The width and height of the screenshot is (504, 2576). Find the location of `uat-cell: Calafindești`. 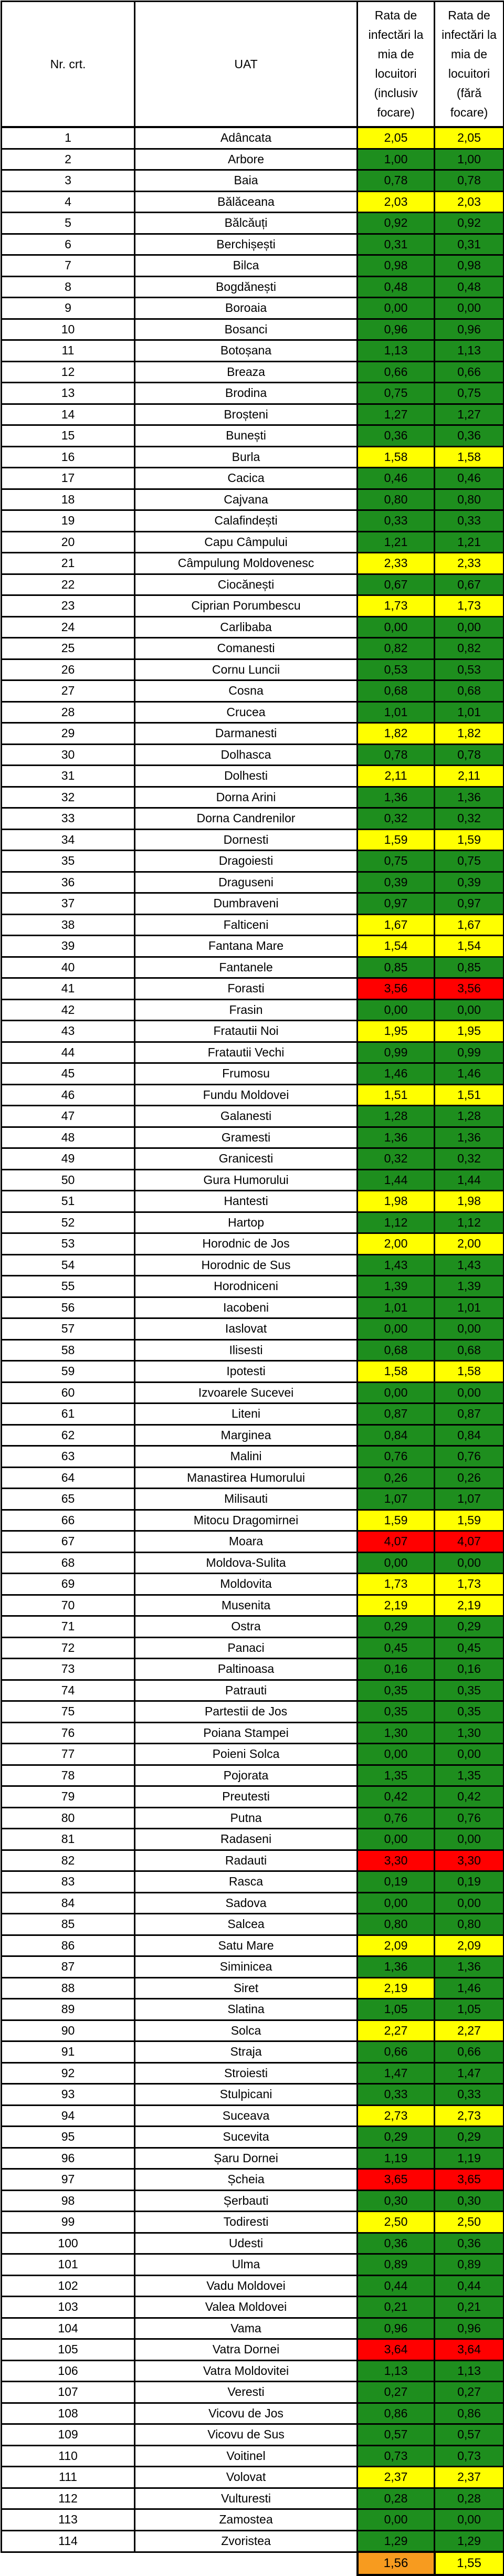

uat-cell: Calafindești is located at coordinates (246, 520).